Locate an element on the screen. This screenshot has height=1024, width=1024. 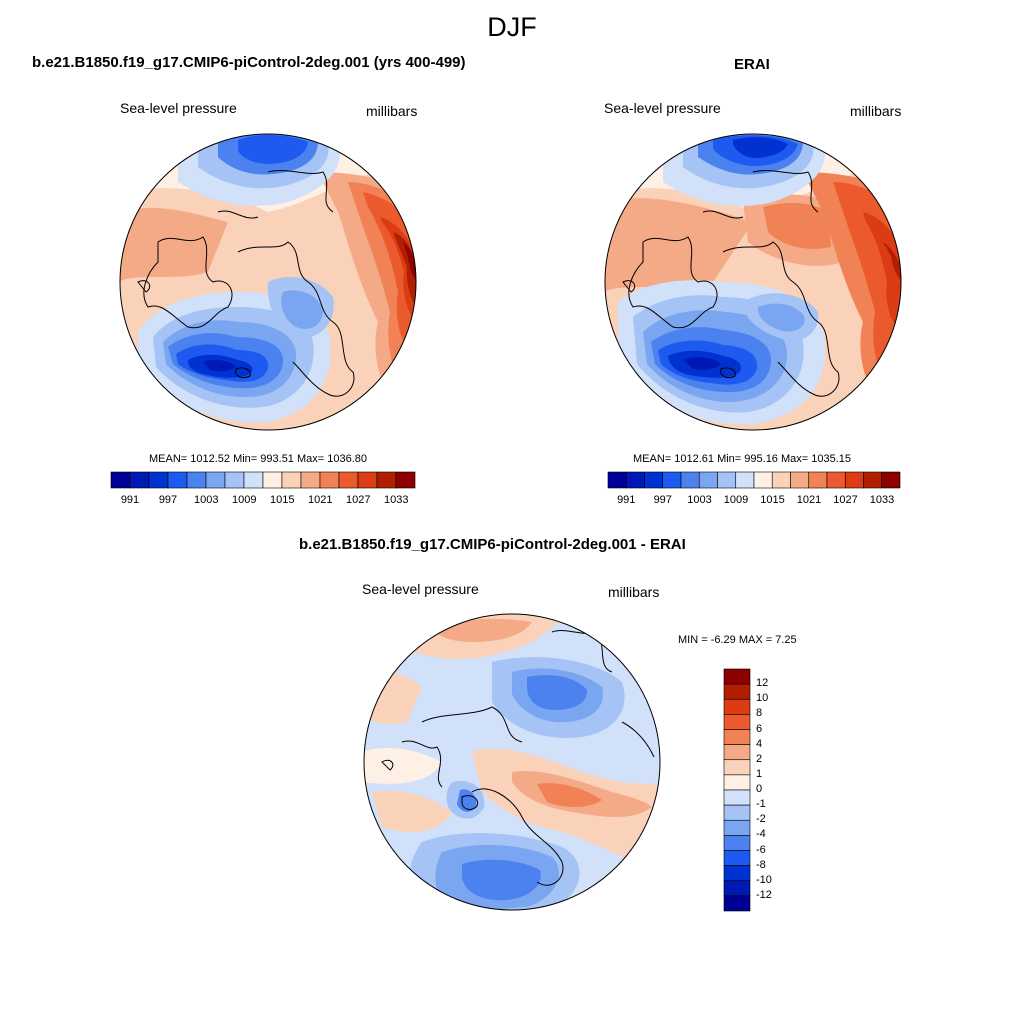
colorbar-tick-label: 10 is located at coordinates (762, 698).